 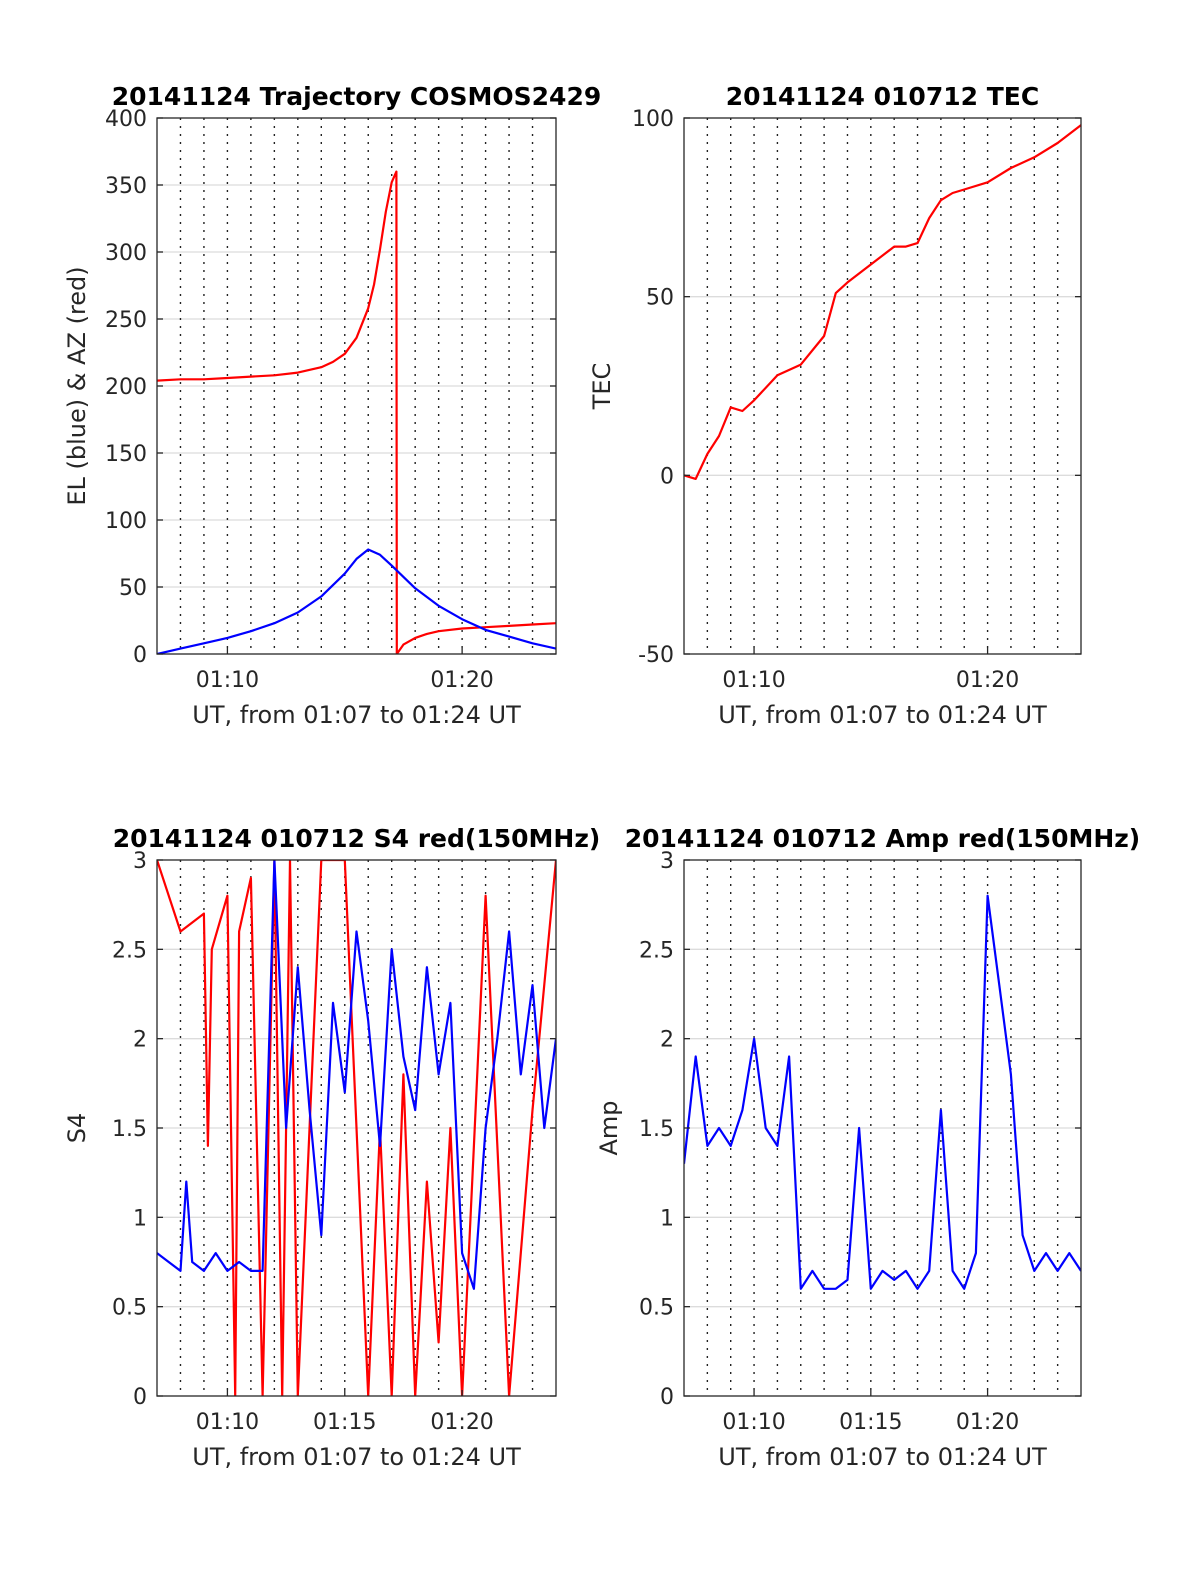 What do you see at coordinates (656, 655) in the screenshot?
I see `tec-ytick-label-0: -50` at bounding box center [656, 655].